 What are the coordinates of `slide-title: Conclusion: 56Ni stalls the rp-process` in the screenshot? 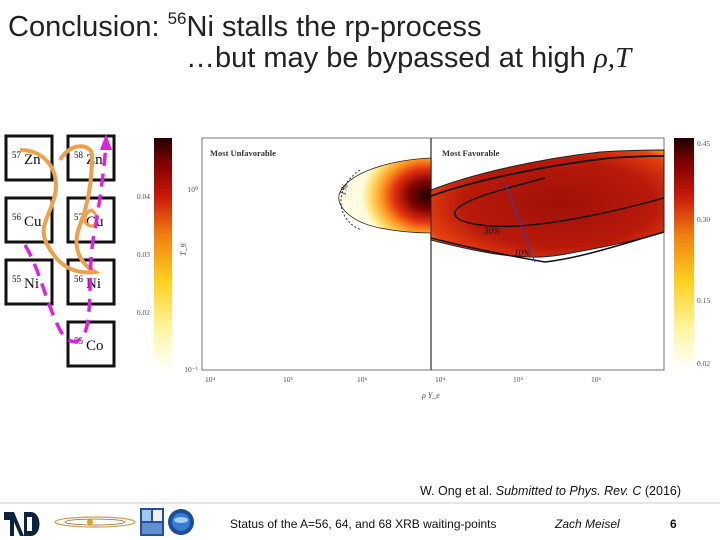 It's located at (245, 26).